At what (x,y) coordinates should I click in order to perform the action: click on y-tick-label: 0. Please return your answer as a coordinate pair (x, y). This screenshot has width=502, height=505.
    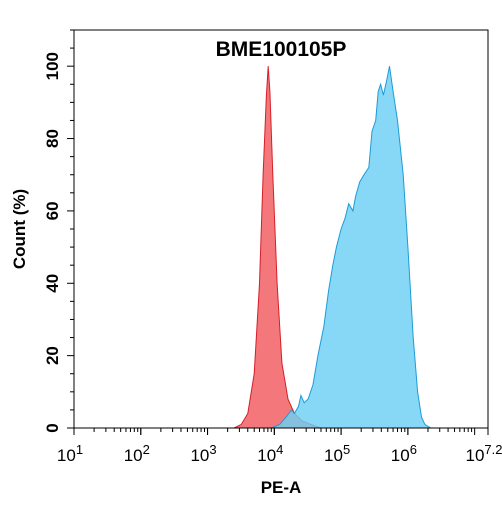
    Looking at the image, I should click on (52, 427).